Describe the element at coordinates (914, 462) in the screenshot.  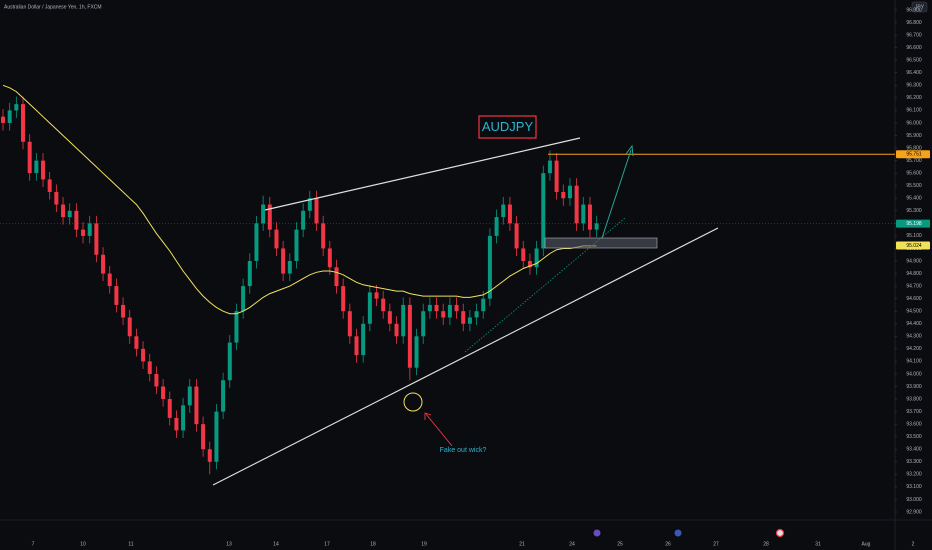
I see `y-tick-label: 93.300` at that location.